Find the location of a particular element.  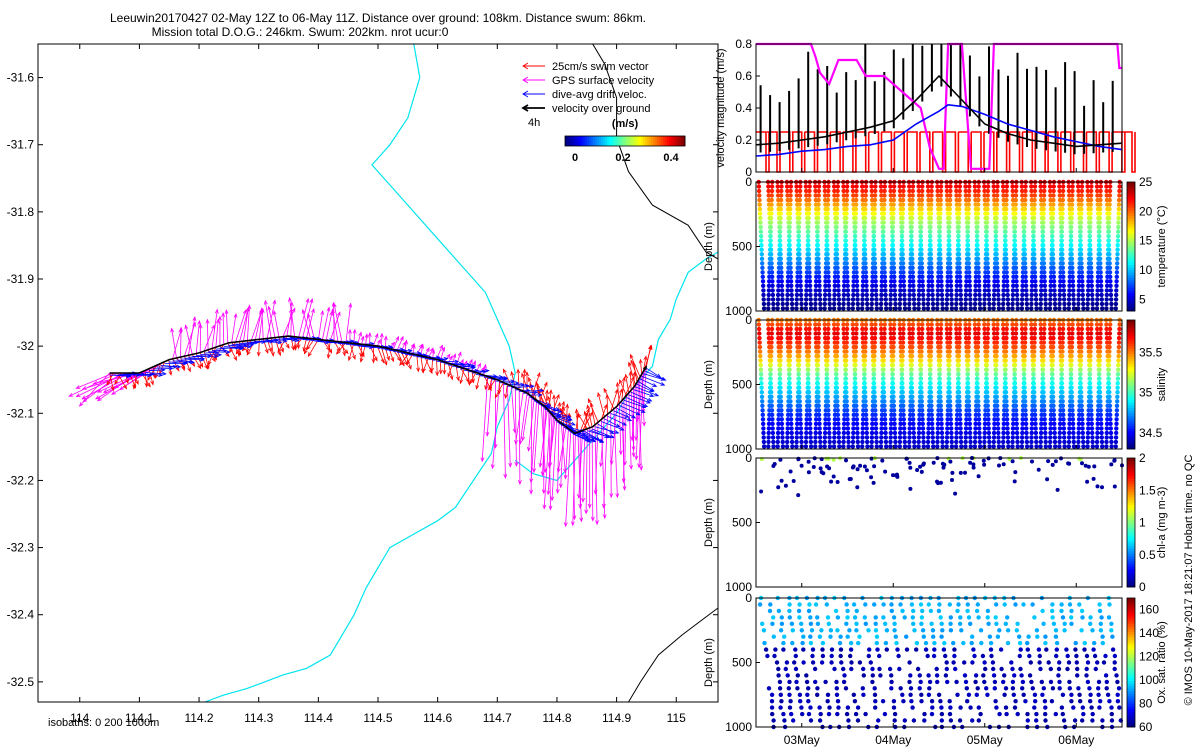

temperature-ytick-label: 500 is located at coordinates (742, 247).